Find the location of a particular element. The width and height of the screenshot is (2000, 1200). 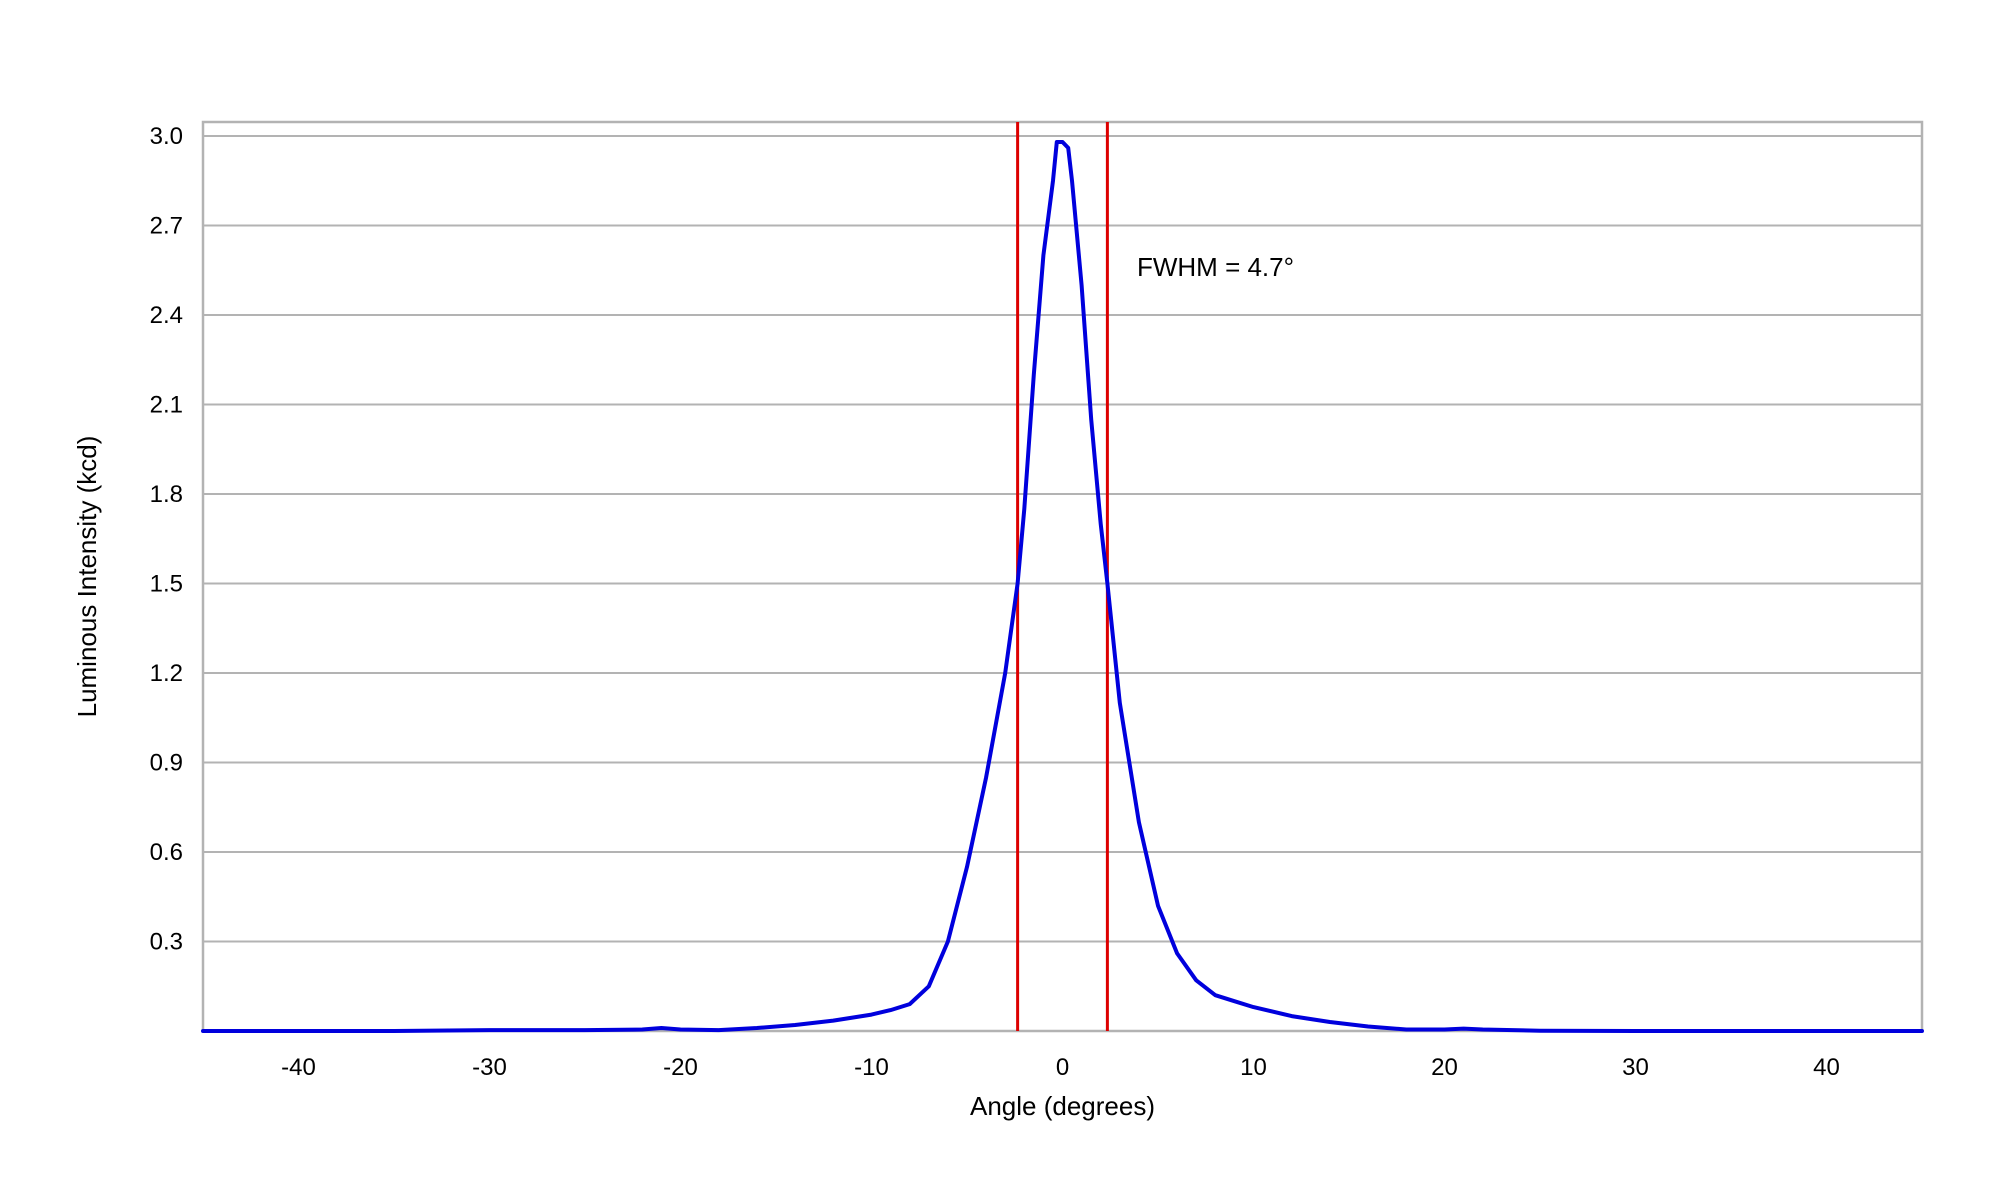

y-tick-labels: 0.3 0.6 0.9 1.2 1.5 1.8 2.1 2.4 2.7 3.0 is located at coordinates (166, 539).